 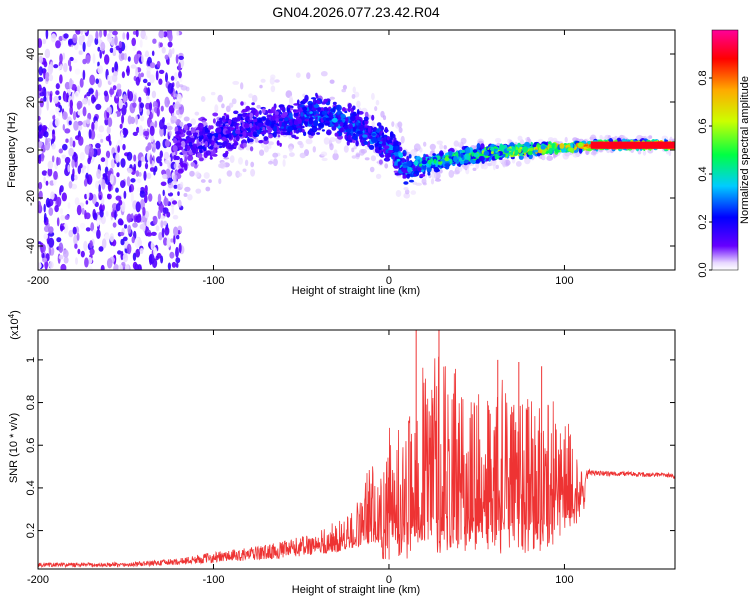 I want to click on snr-xtick-label: 100, so click(x=564, y=580).